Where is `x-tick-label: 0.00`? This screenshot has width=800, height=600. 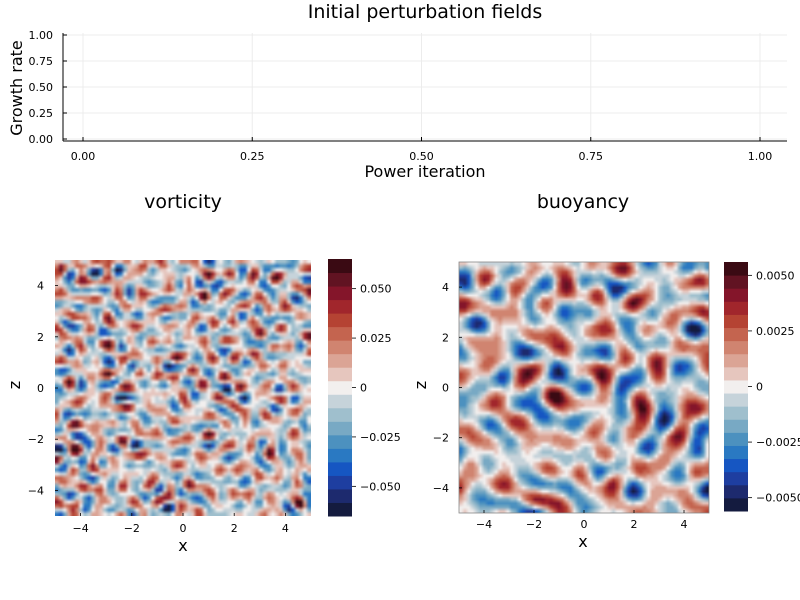 x-tick-label: 0.00 is located at coordinates (83, 156).